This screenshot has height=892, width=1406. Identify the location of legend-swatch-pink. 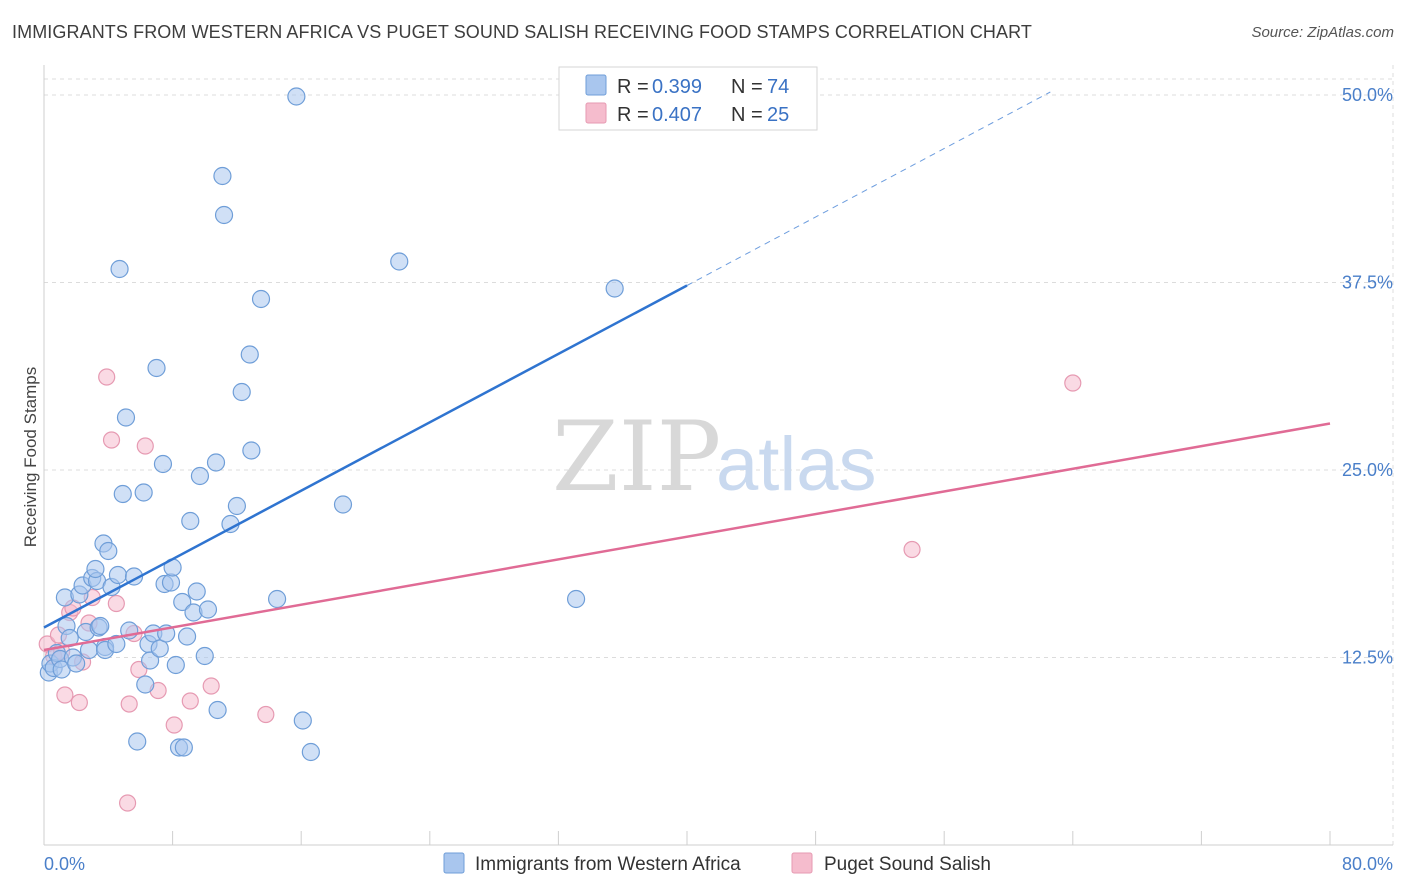
(596, 113).